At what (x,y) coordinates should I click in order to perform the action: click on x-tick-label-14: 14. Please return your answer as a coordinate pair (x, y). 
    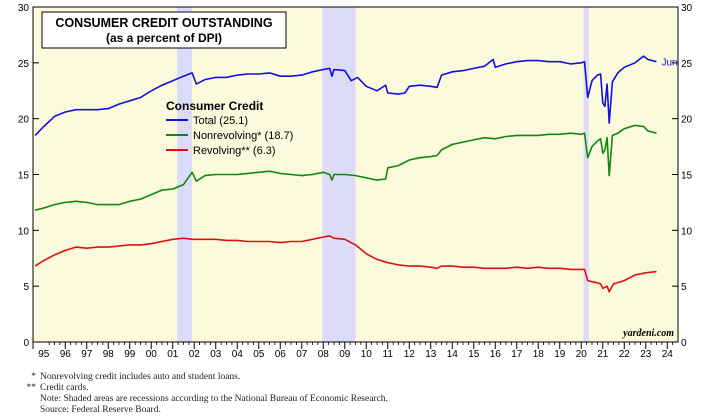
    Looking at the image, I should click on (453, 354).